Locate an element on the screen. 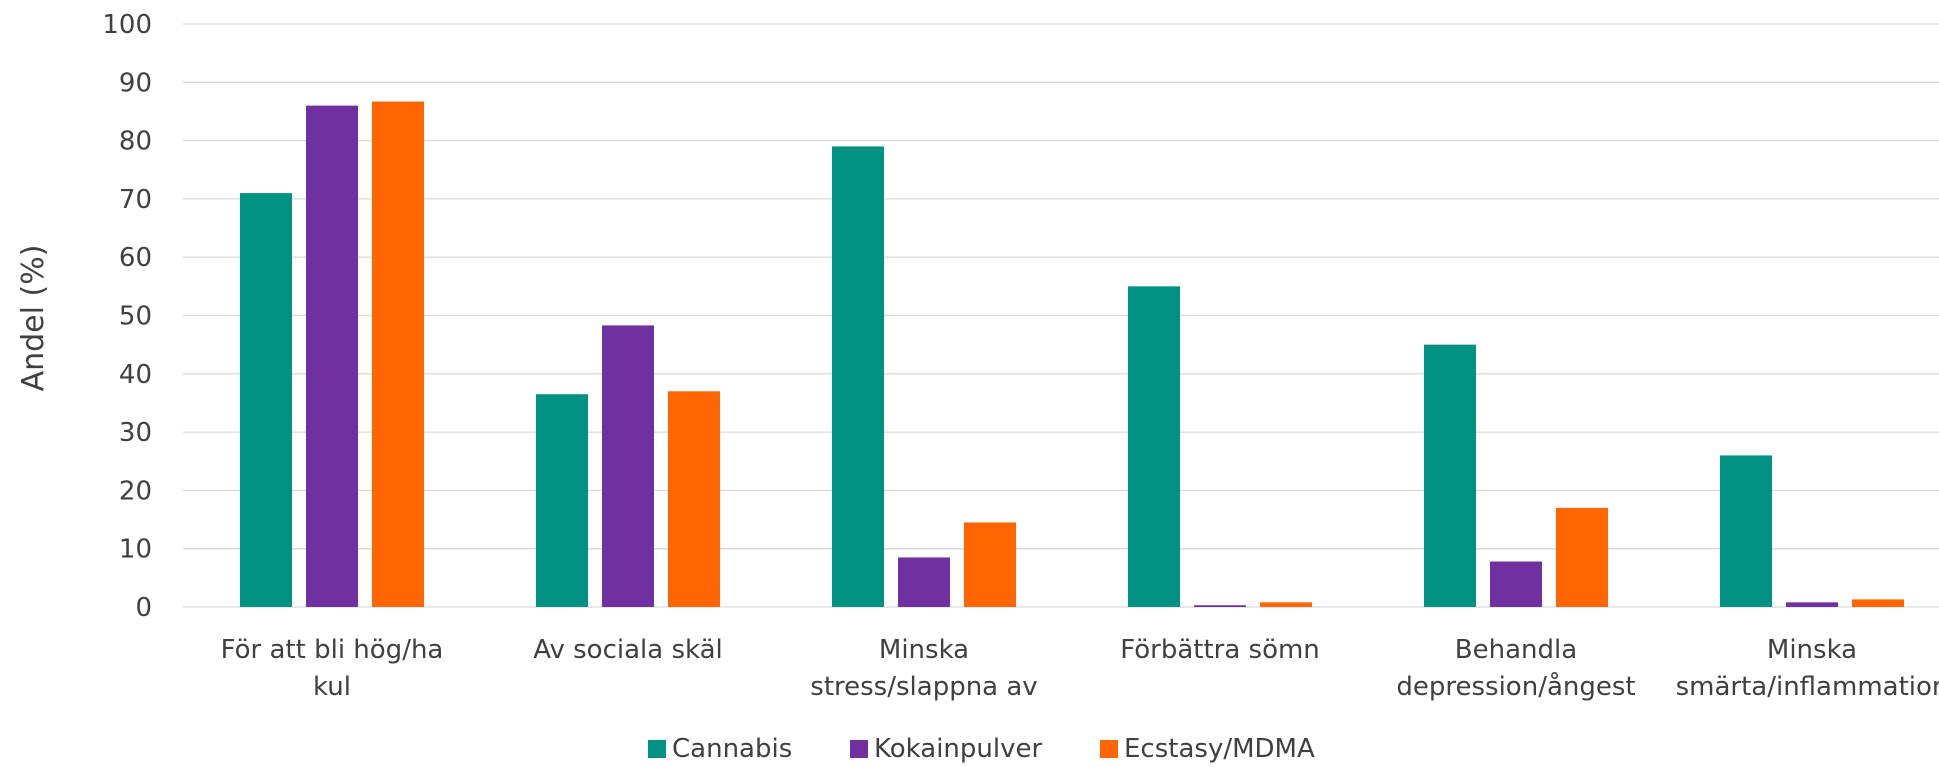 This screenshot has height=767, width=1939. x-tick-label: Av sociala skäl is located at coordinates (628, 650).